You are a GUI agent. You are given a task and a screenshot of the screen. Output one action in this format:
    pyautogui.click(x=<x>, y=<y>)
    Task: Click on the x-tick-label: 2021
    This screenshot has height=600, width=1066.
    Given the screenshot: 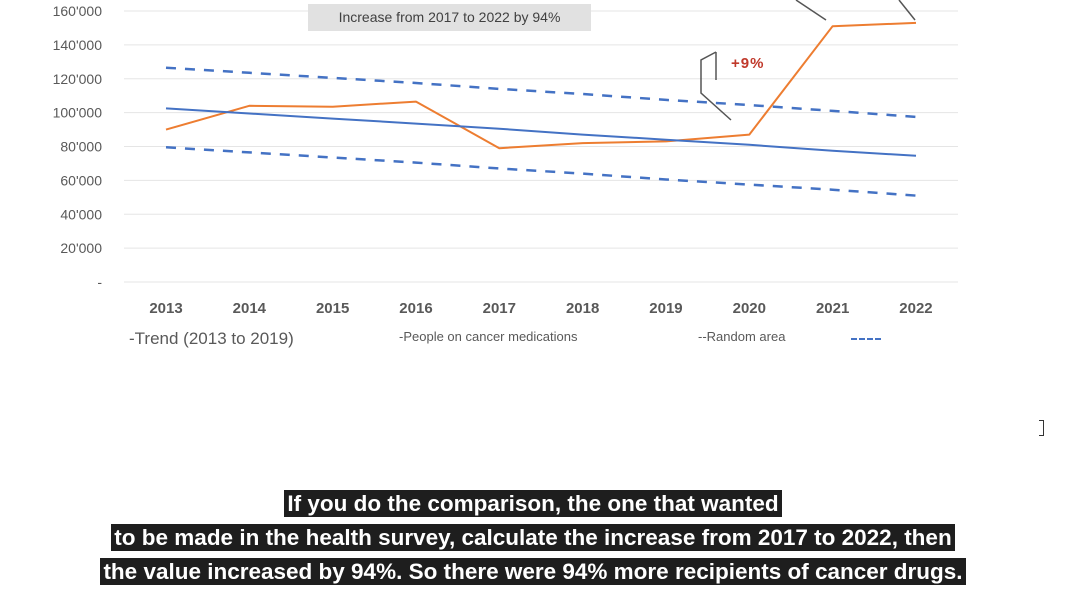 What is the action you would take?
    pyautogui.click(x=832, y=308)
    